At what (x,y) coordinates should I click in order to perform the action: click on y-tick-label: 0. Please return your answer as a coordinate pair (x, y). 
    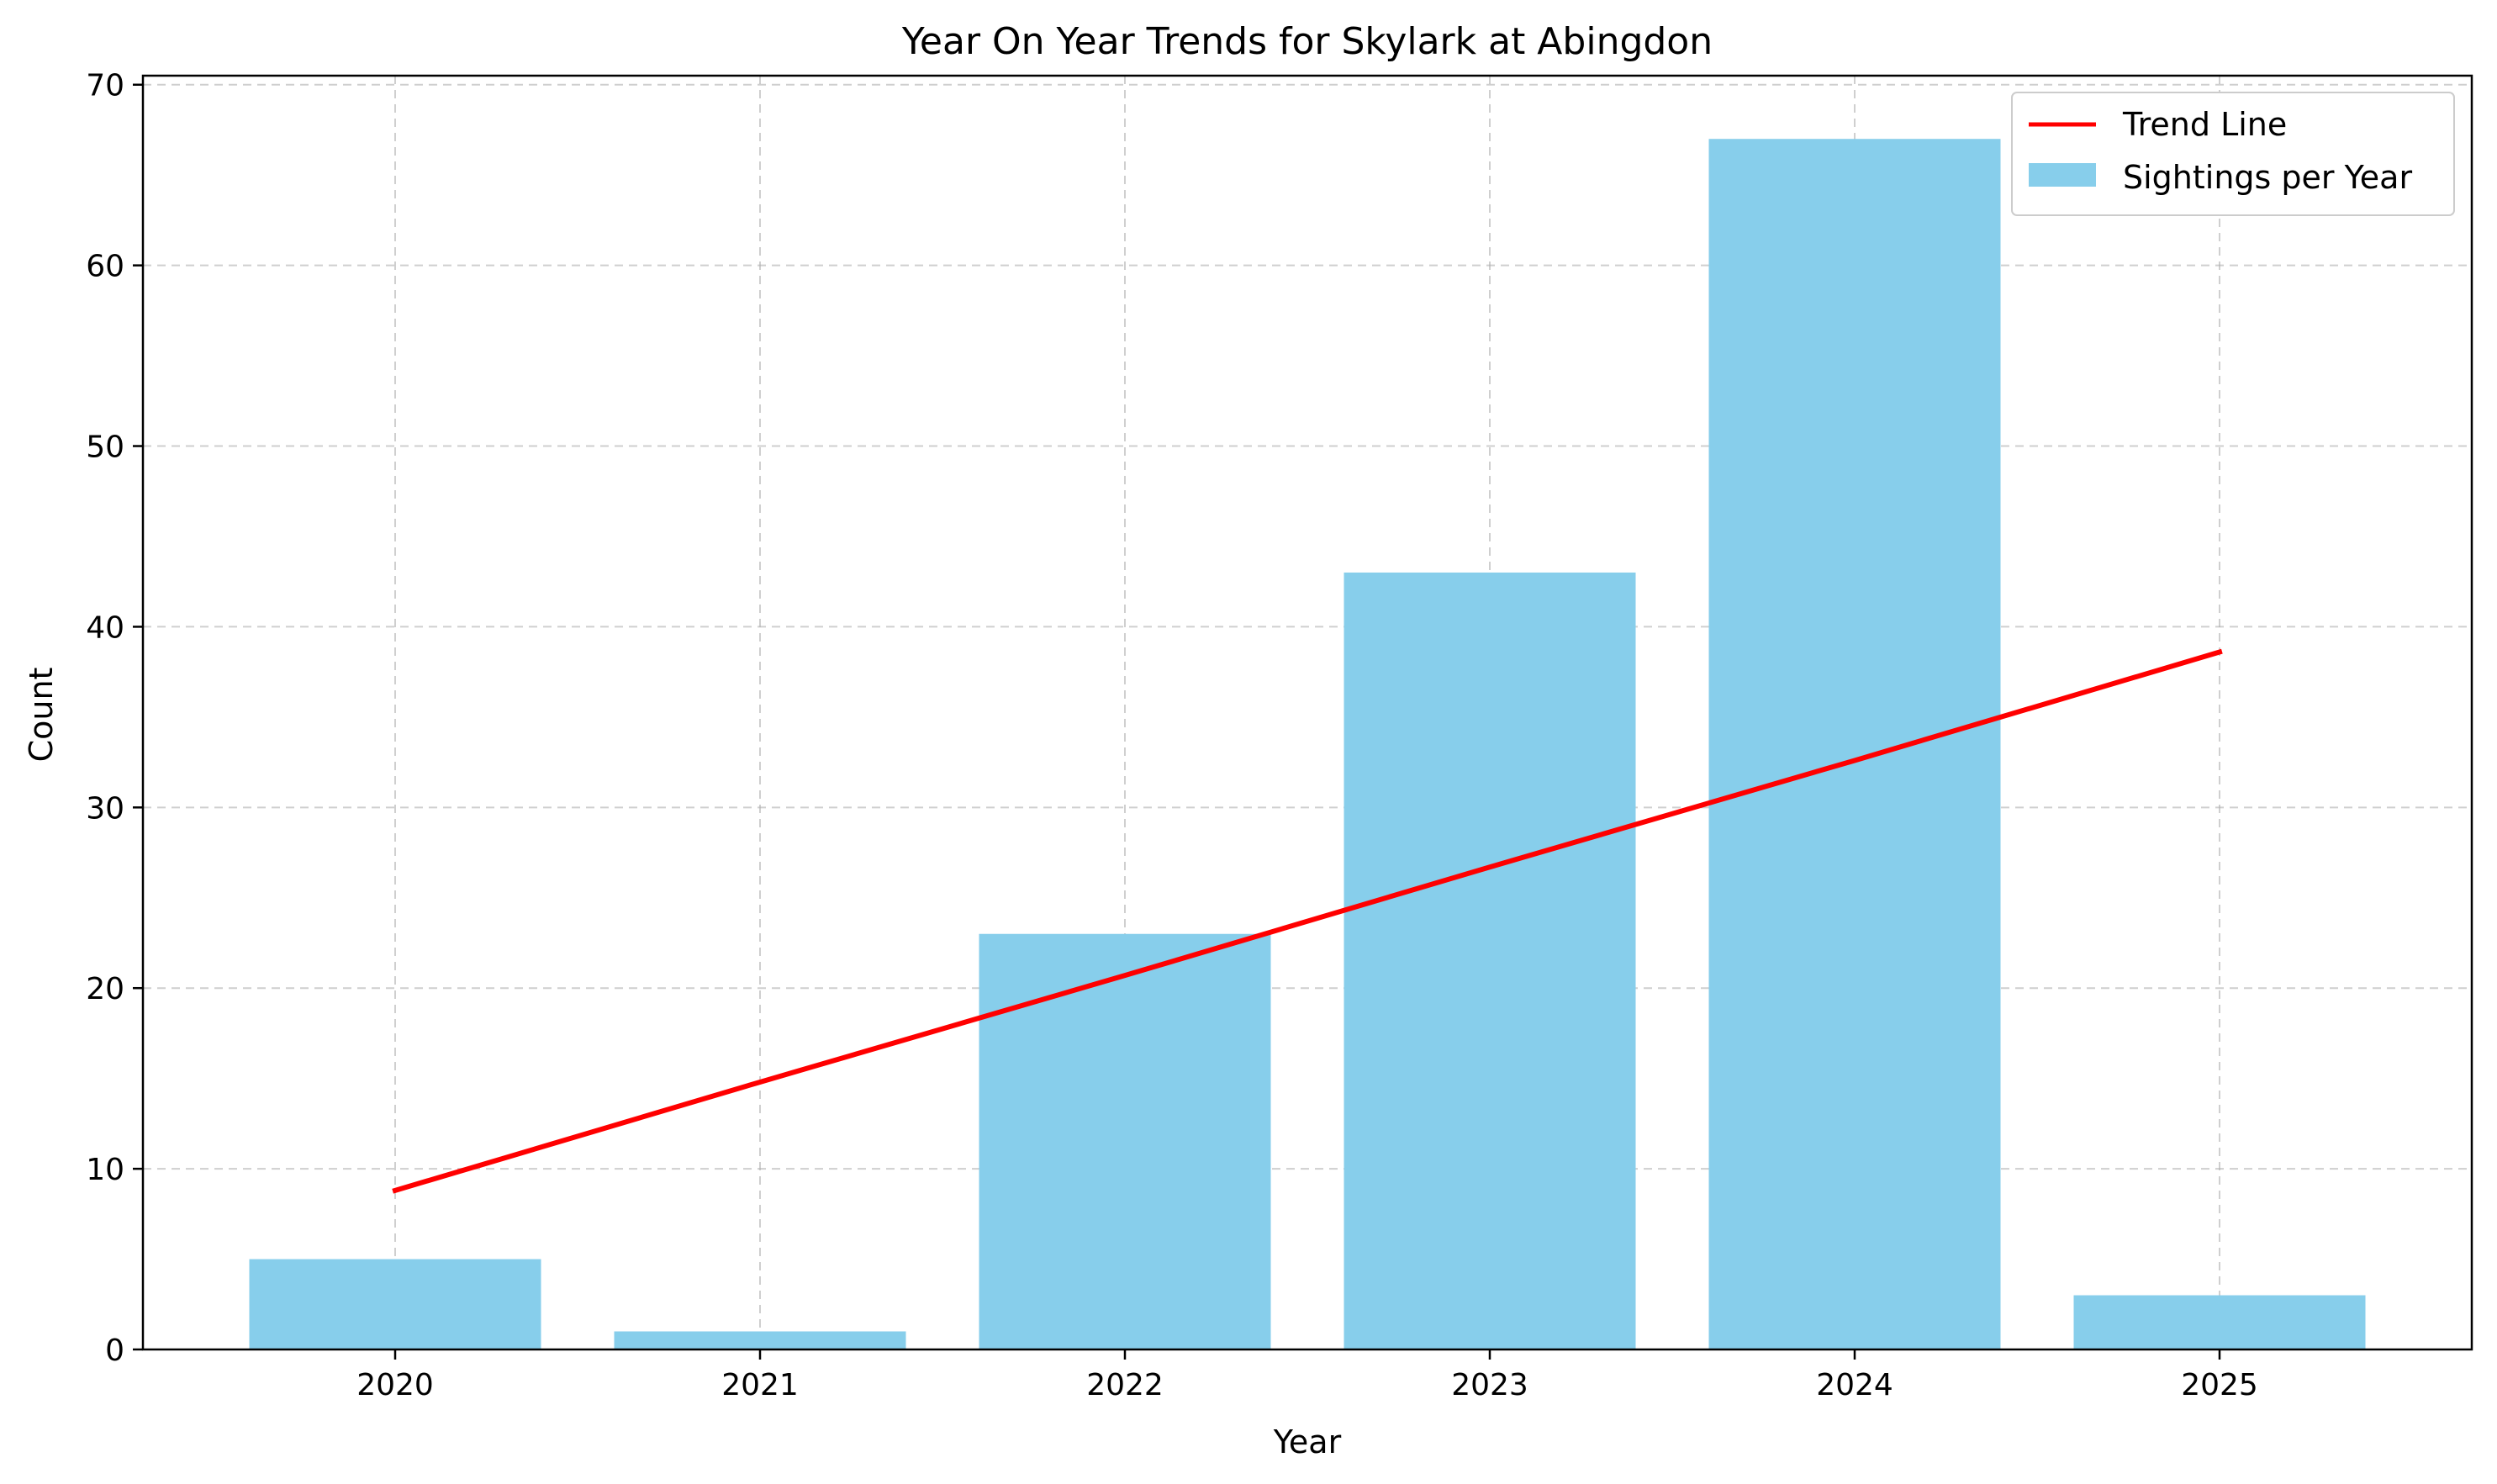
    Looking at the image, I should click on (114, 1350).